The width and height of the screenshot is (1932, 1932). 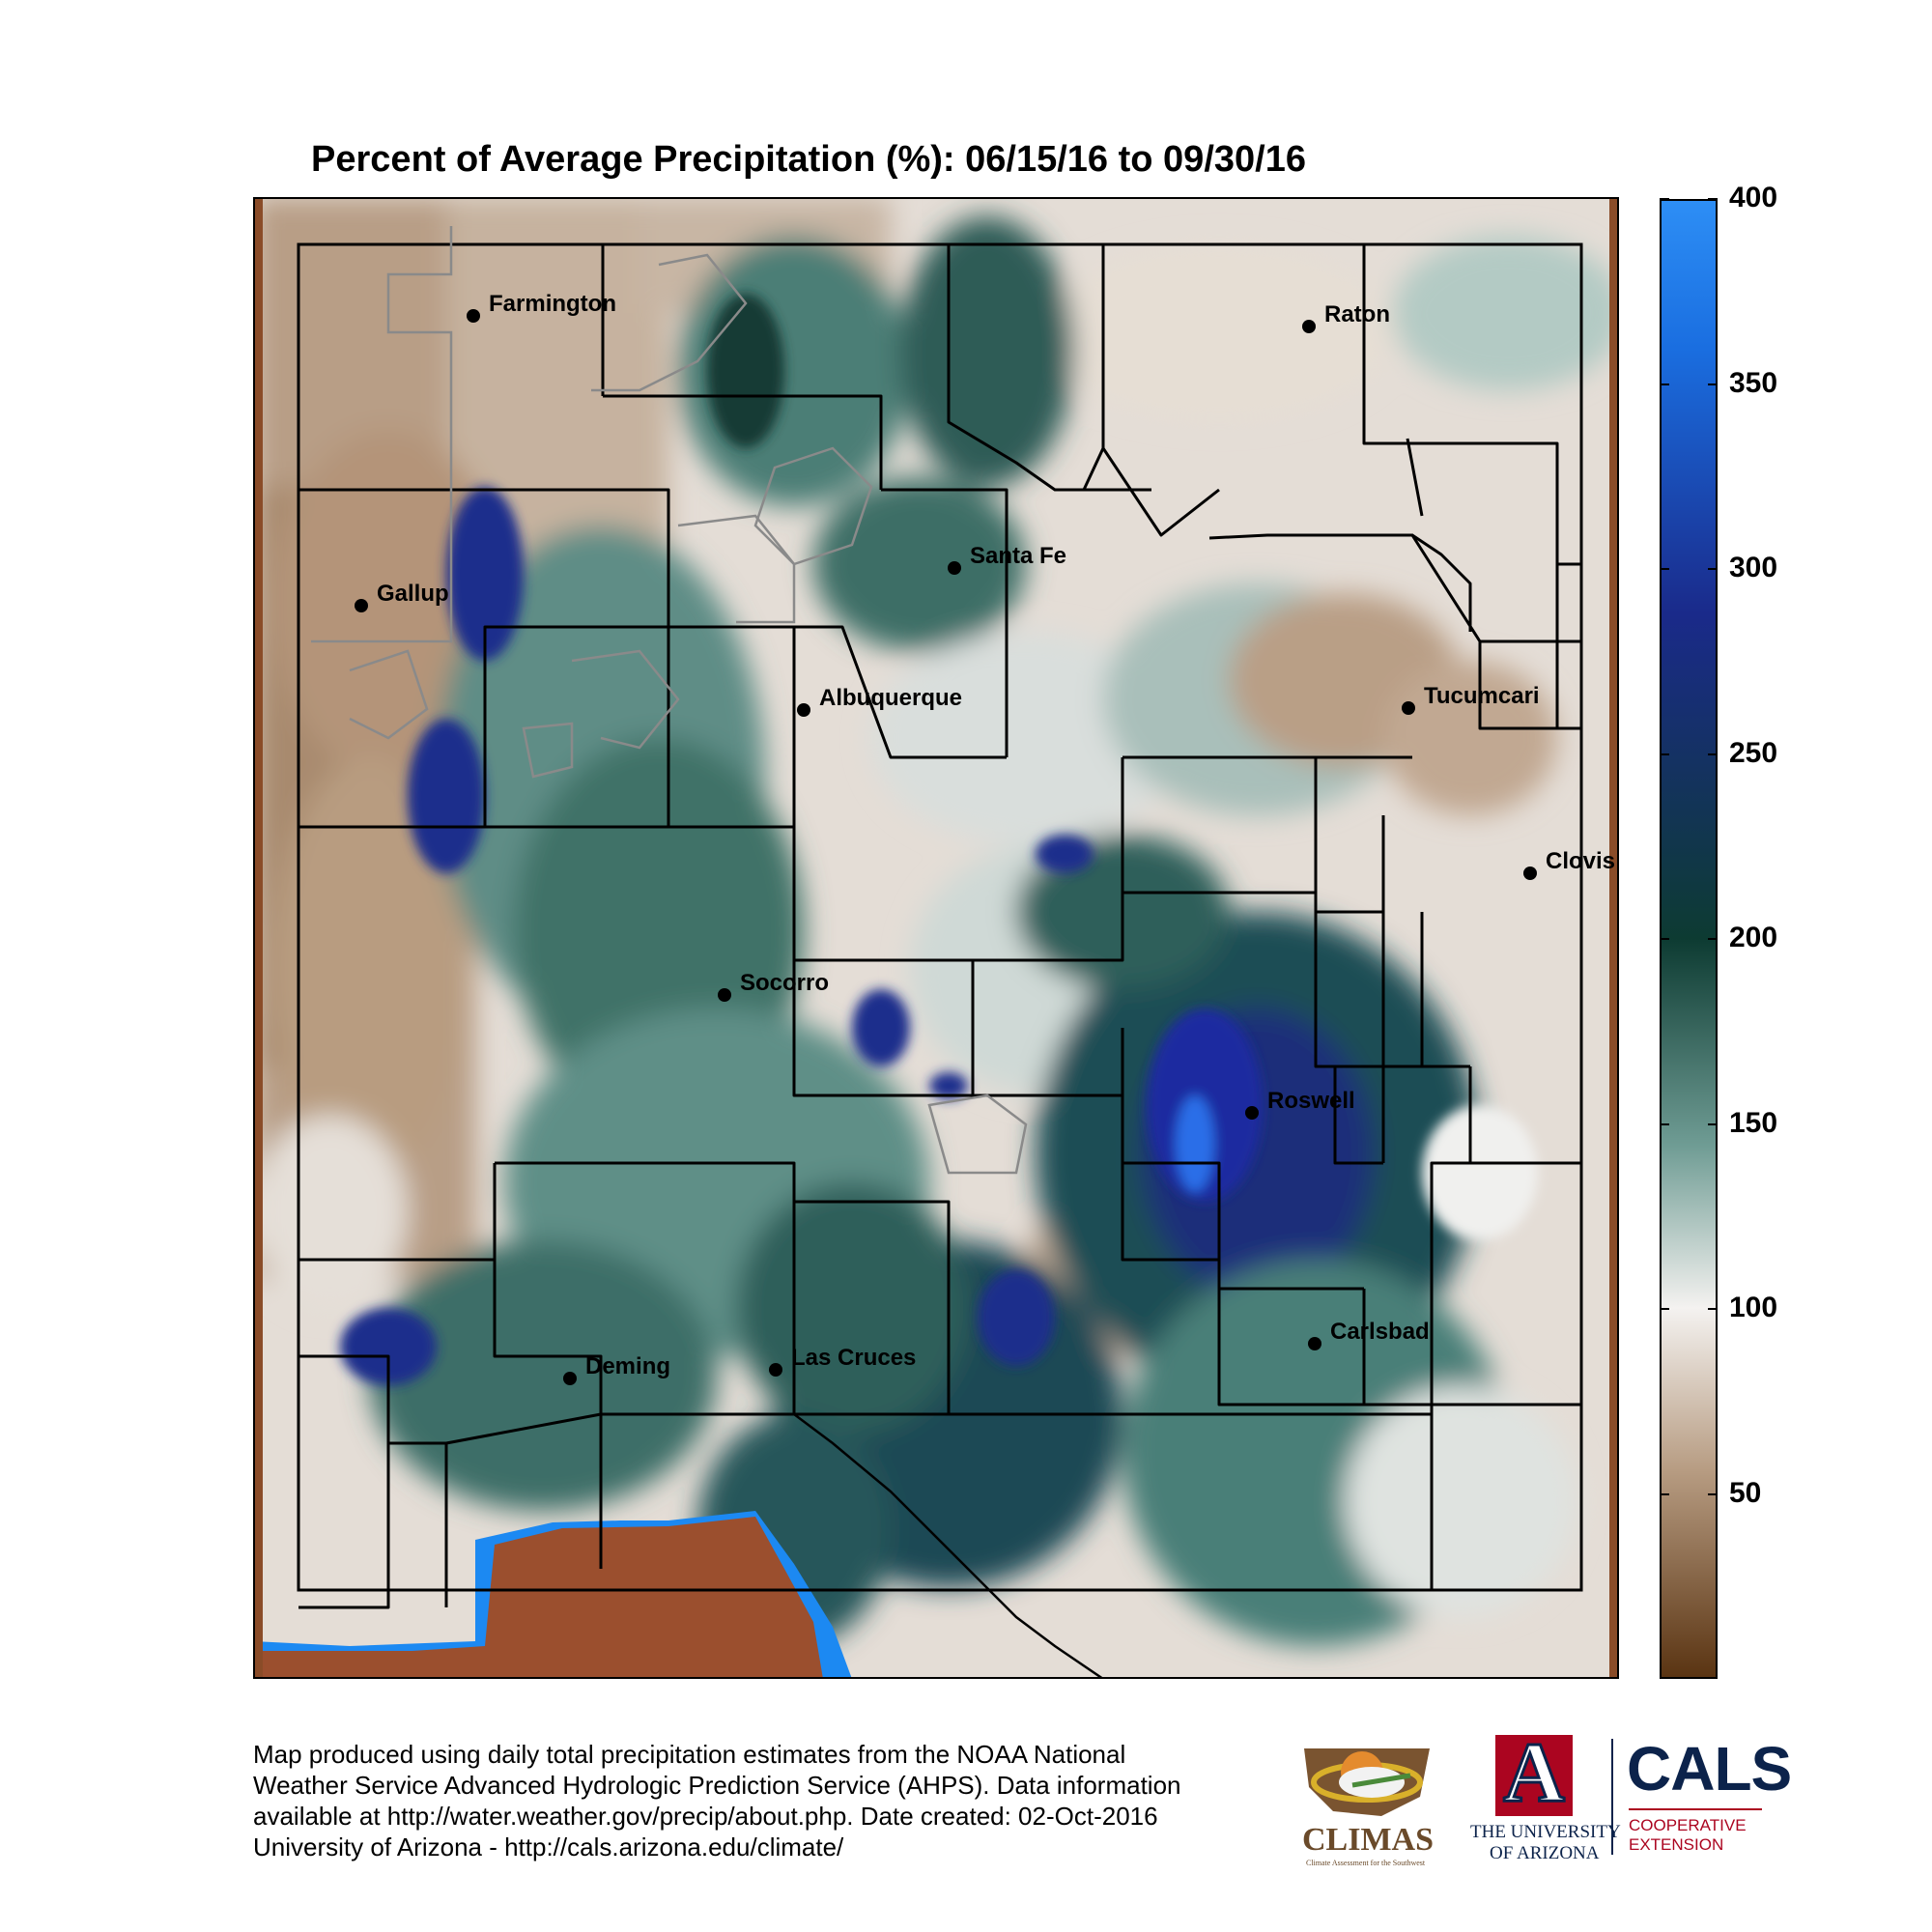 What do you see at coordinates (1368, 1840) in the screenshot?
I see `climas-wordmark: CLIMAS` at bounding box center [1368, 1840].